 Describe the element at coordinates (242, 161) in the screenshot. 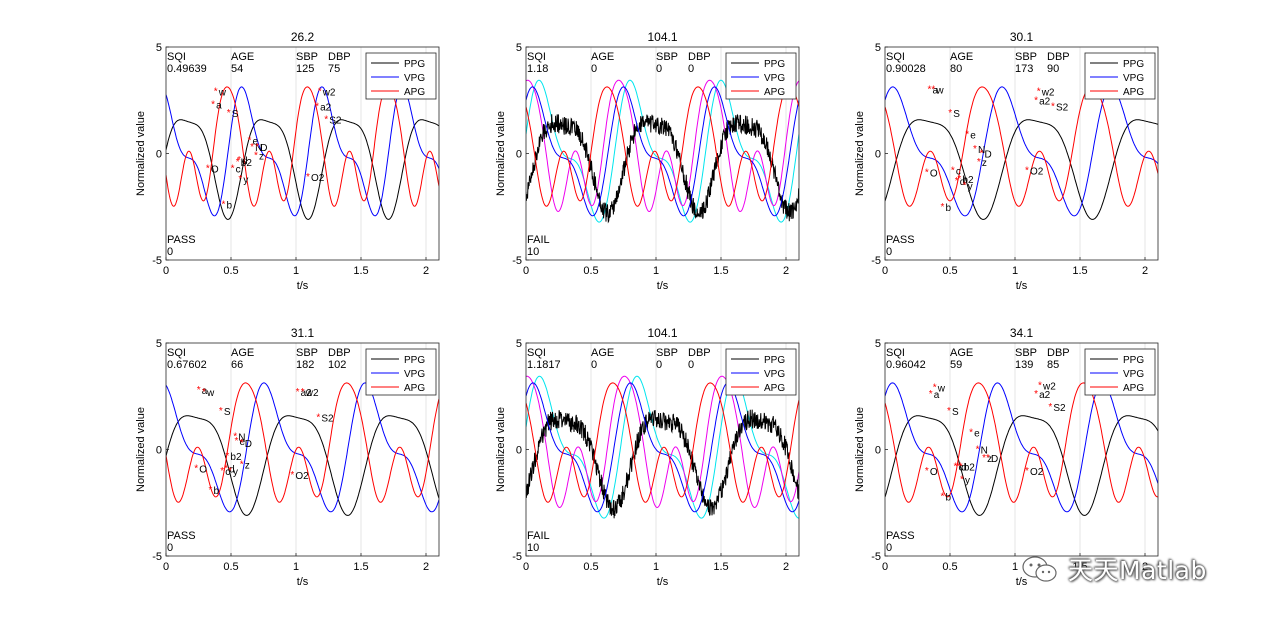

I see `marker-d: * d` at that location.